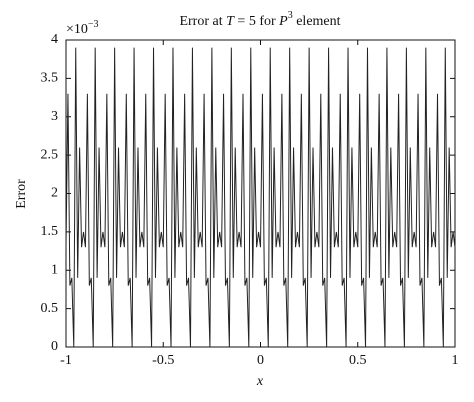 This screenshot has width=474, height=402. Describe the element at coordinates (290, 15) in the screenshot. I see `title-part: 3` at that location.